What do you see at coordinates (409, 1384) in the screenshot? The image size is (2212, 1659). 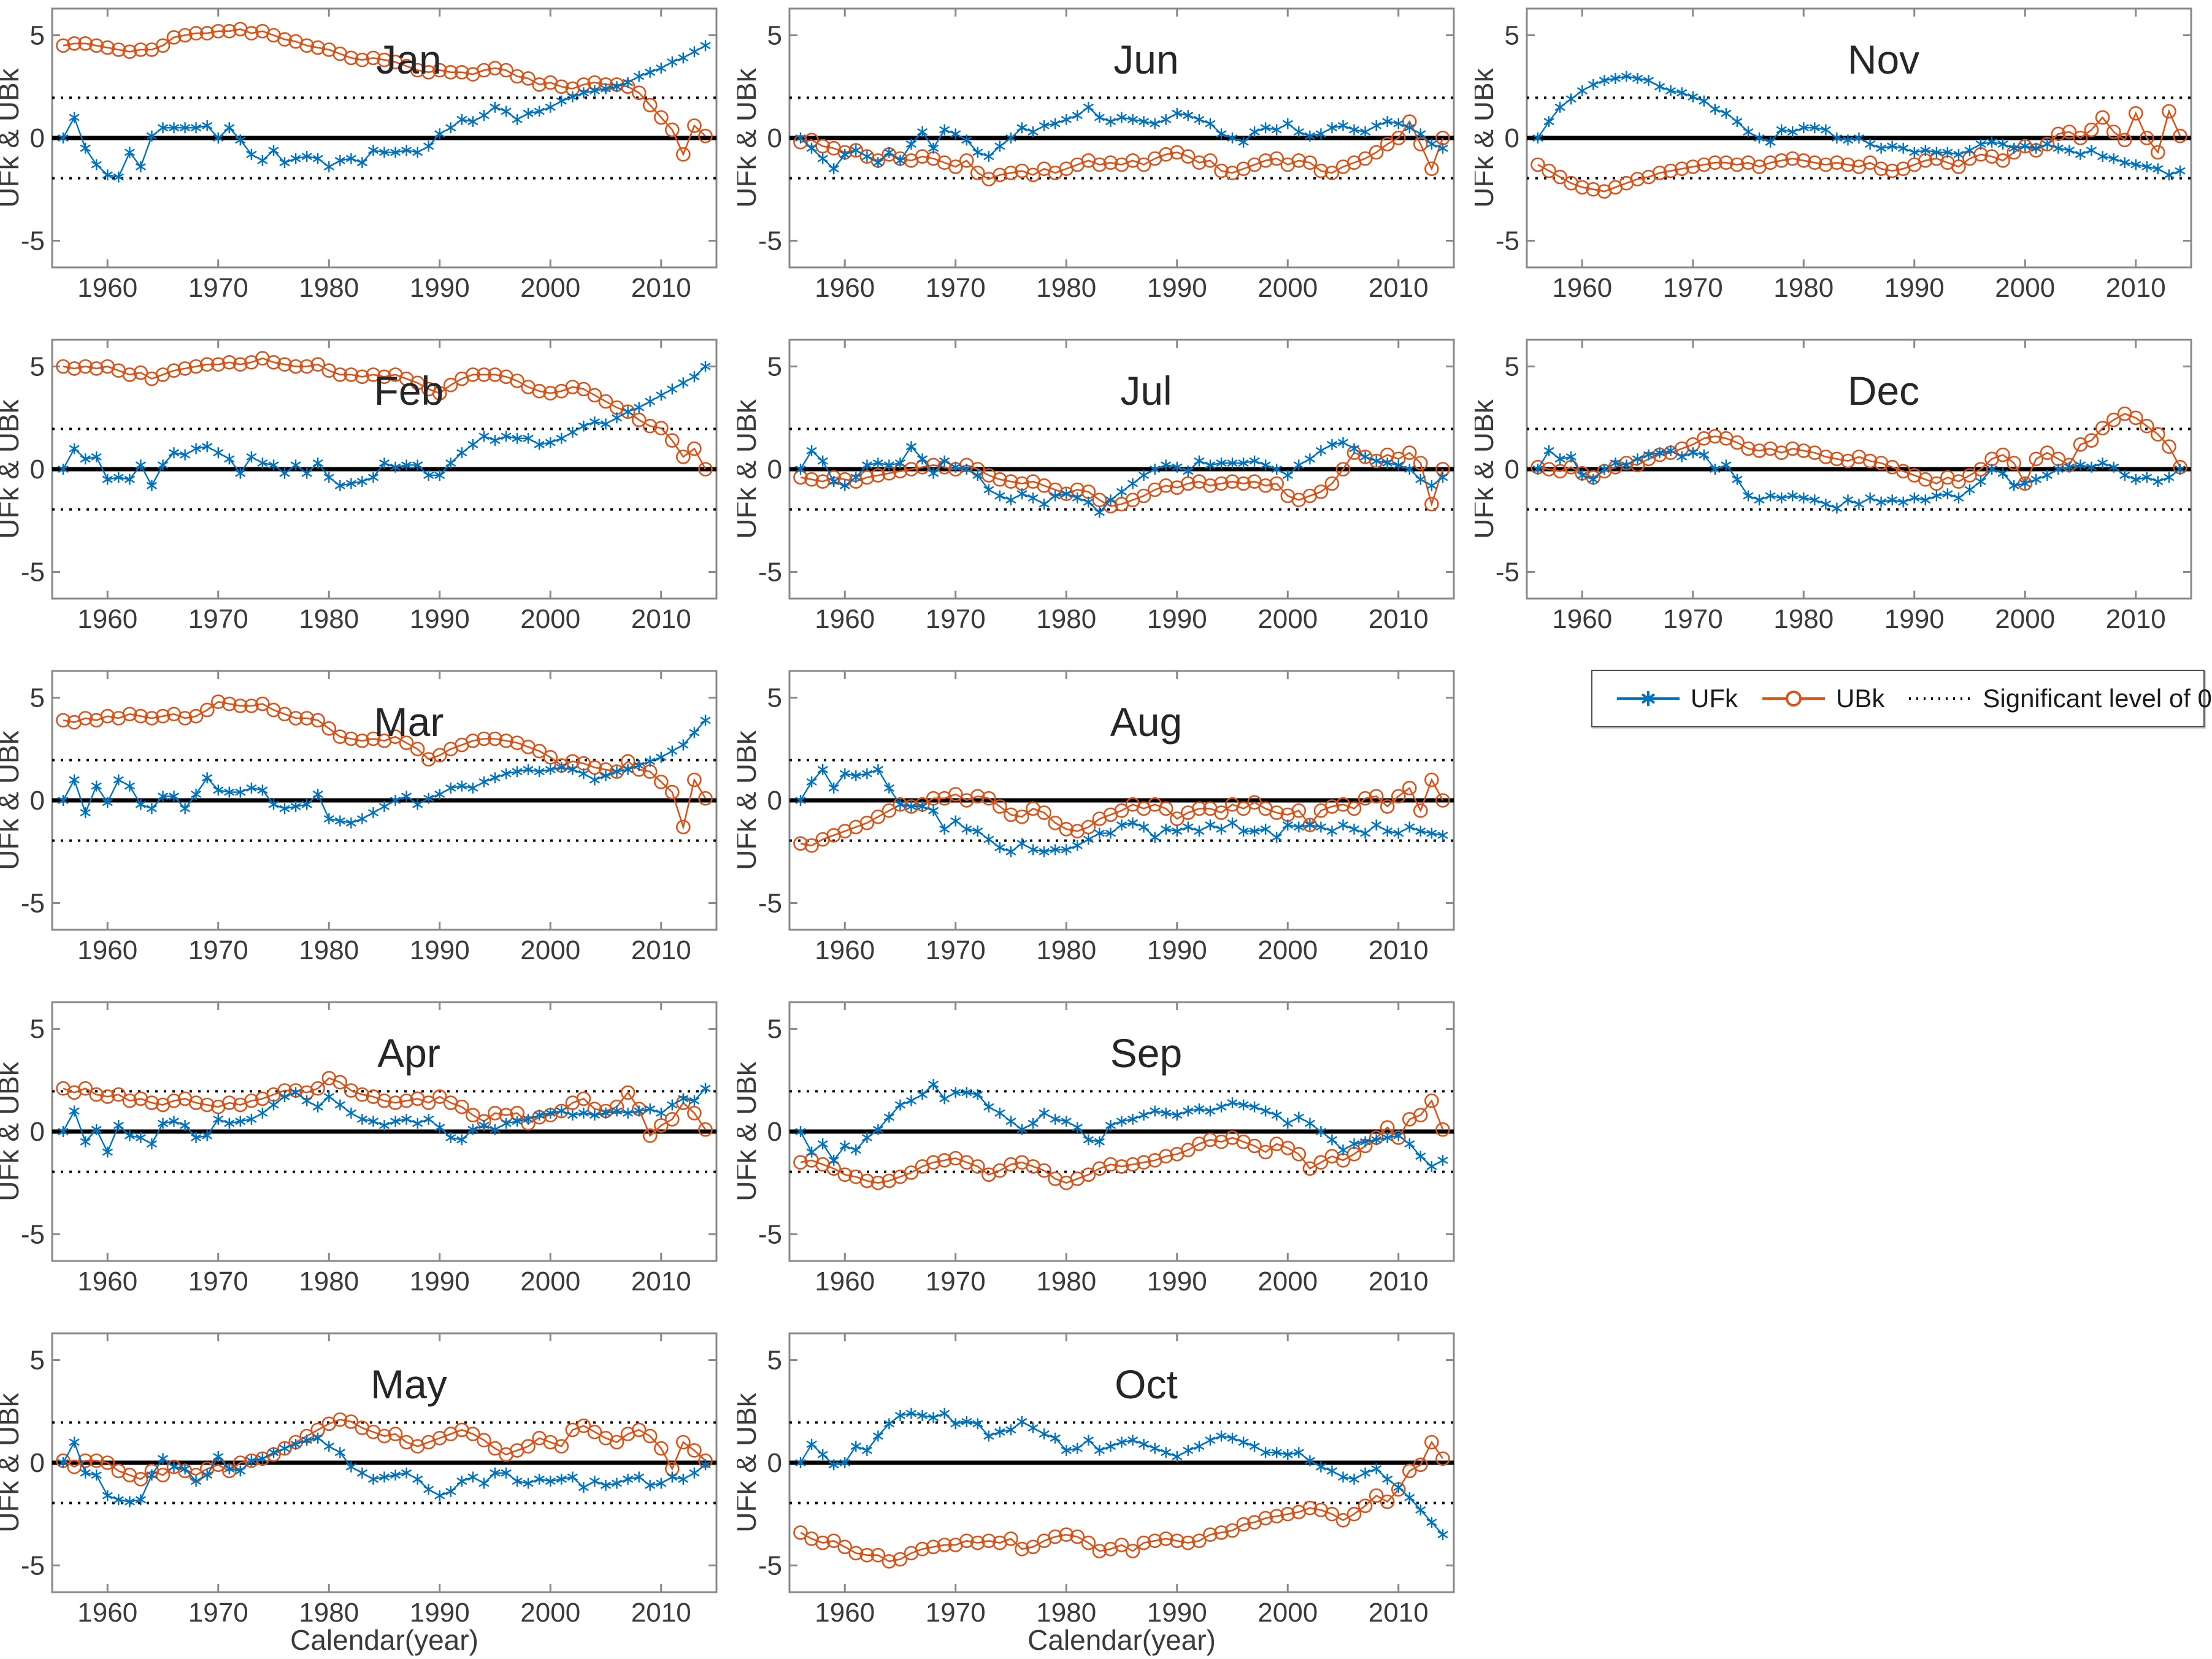 I see `subplot-title: May` at bounding box center [409, 1384].